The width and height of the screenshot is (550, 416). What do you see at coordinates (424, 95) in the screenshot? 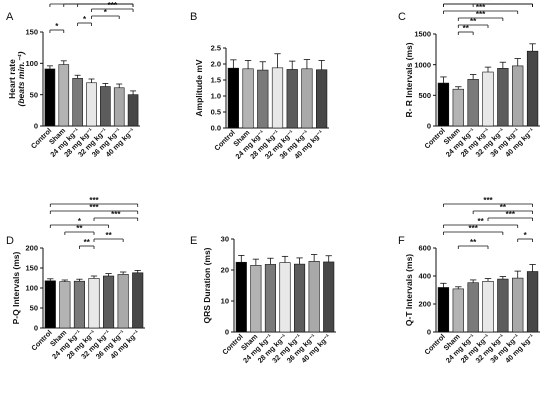
I see `panel-c-y-tick-label: 500` at bounding box center [424, 95].